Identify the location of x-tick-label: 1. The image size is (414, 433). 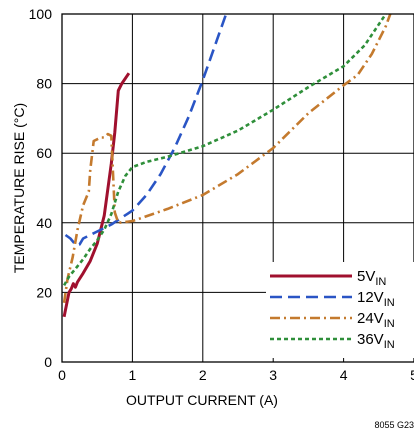
(133, 375).